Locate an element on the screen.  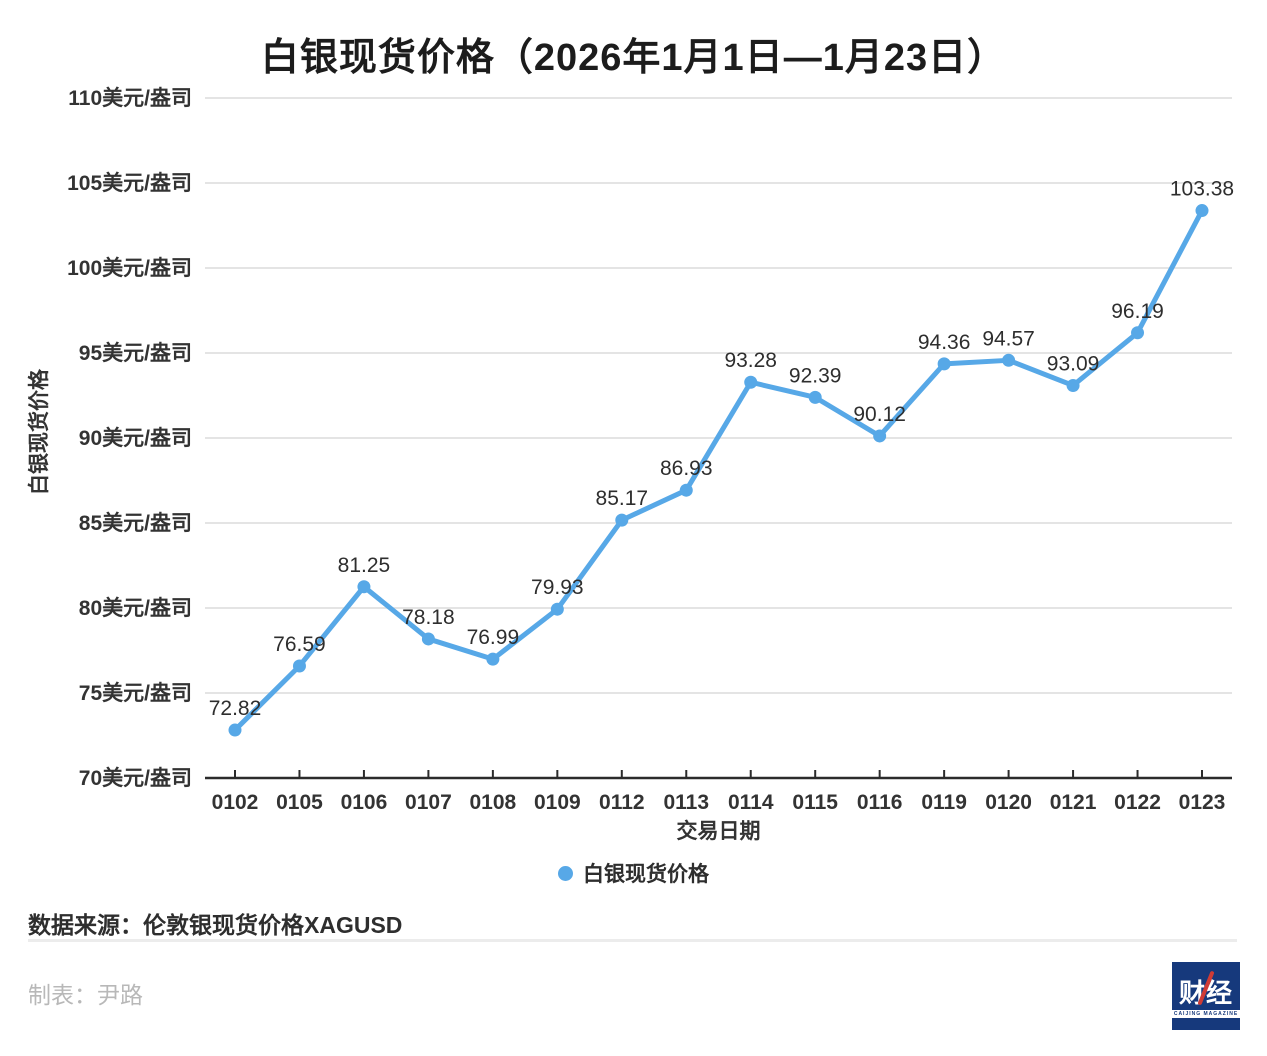
data-point-label: 78.18 is located at coordinates (428, 617).